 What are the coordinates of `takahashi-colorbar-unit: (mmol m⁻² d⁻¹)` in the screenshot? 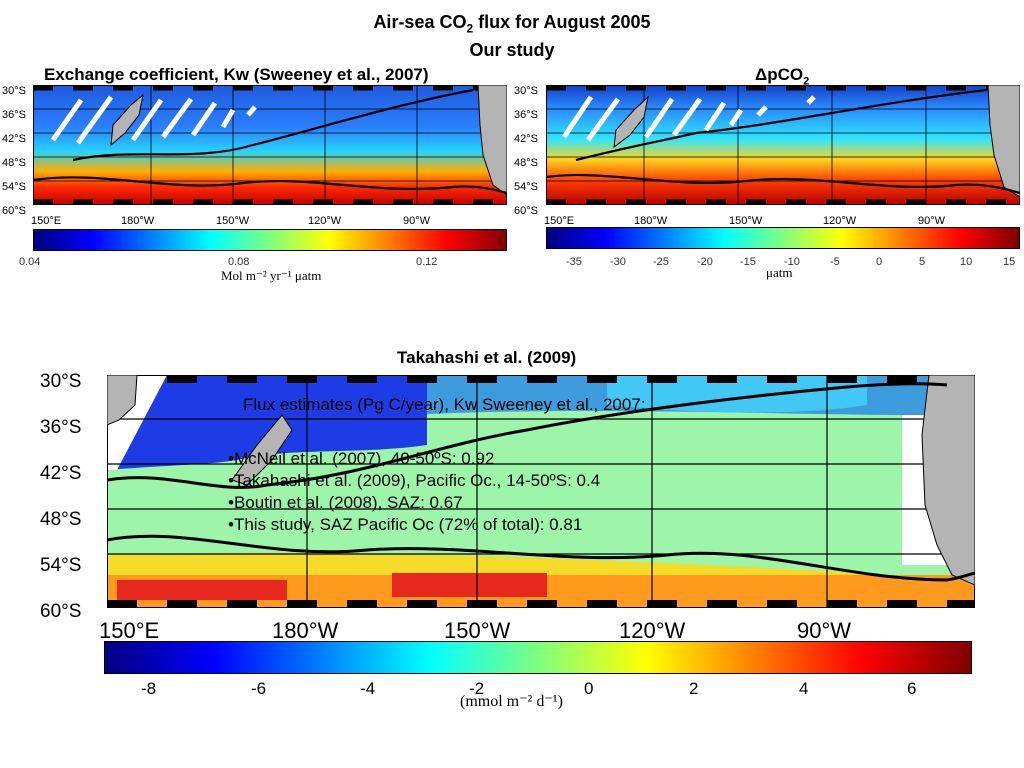 It's located at (511, 701).